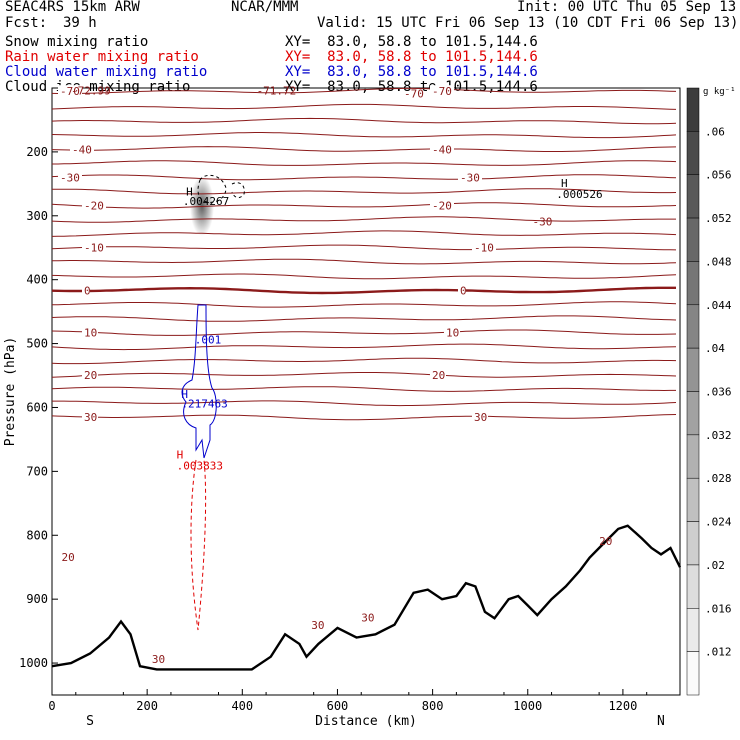  Describe the element at coordinates (208, 340) in the screenshot. I see `annotation-label: .001` at that location.